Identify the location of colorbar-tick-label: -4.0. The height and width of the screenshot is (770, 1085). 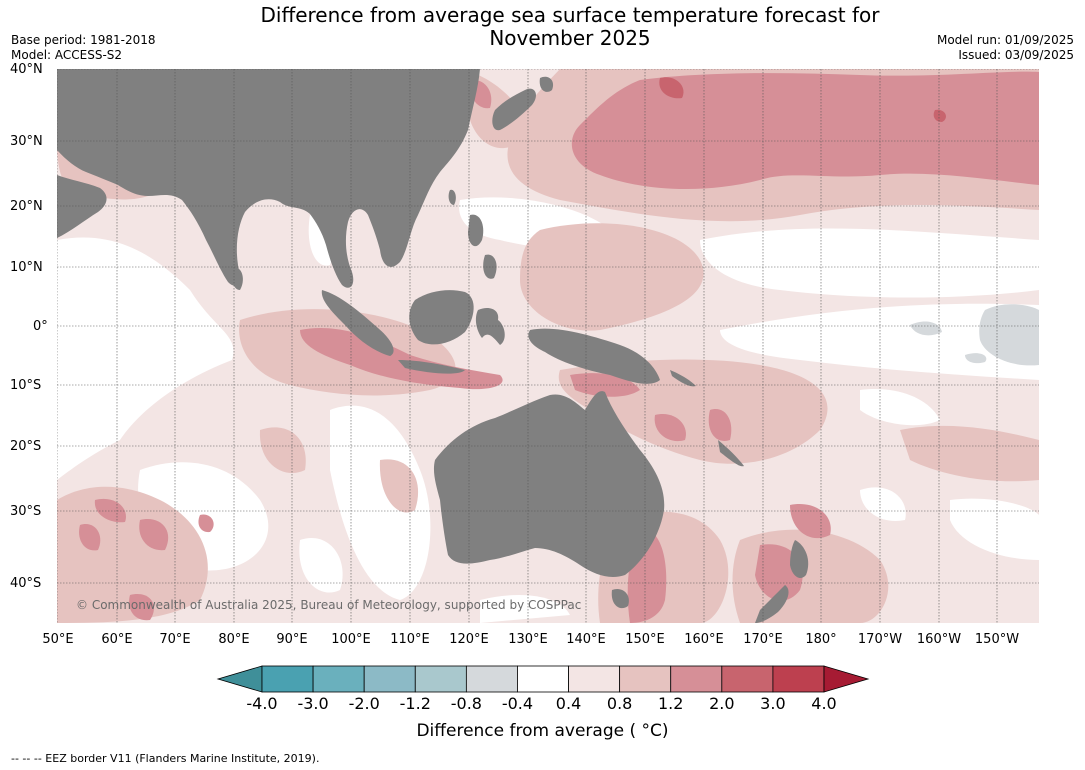
(262, 703).